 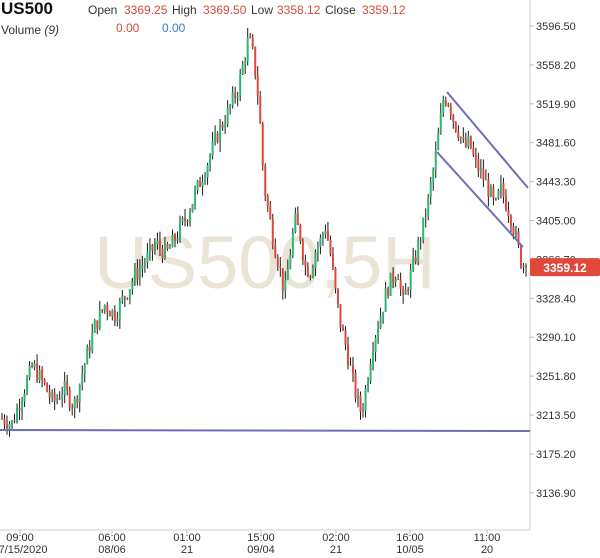 What do you see at coordinates (146, 10) in the screenshot?
I see `open-value: 3369.25` at bounding box center [146, 10].